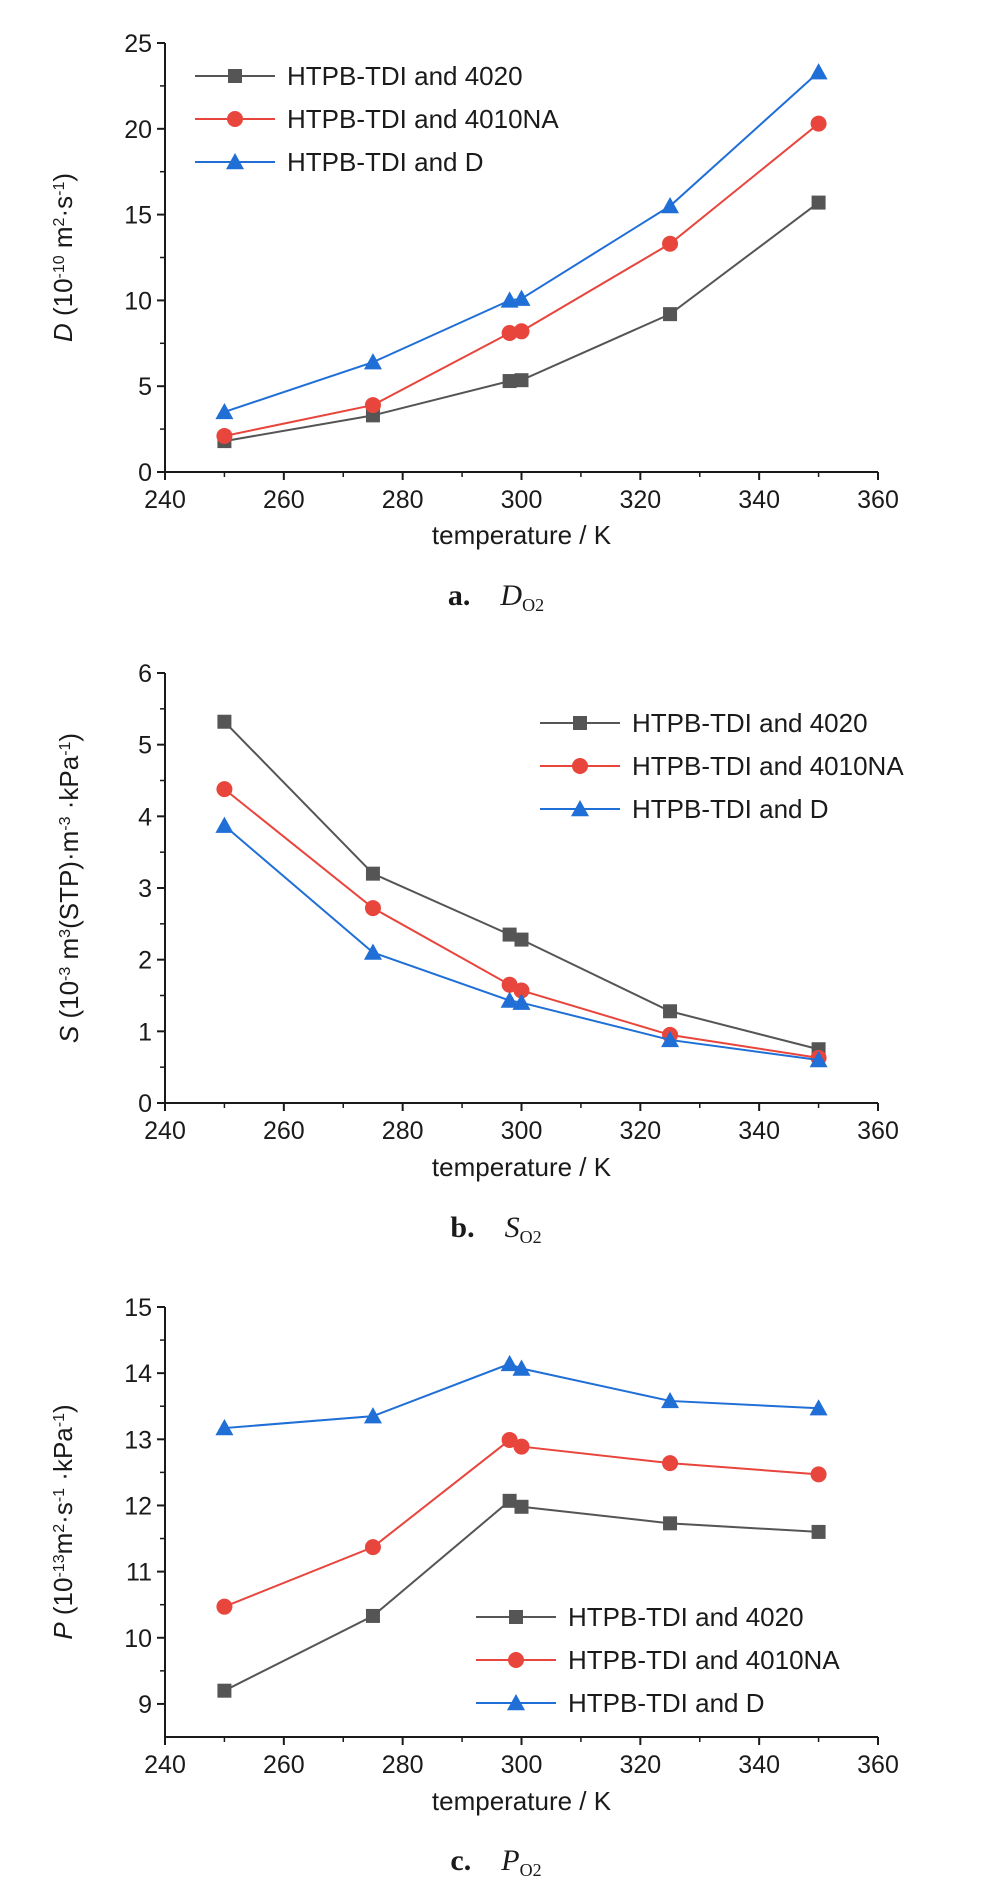  Describe the element at coordinates (145, 1032) in the screenshot. I see `y-tick-label: 1` at that location.